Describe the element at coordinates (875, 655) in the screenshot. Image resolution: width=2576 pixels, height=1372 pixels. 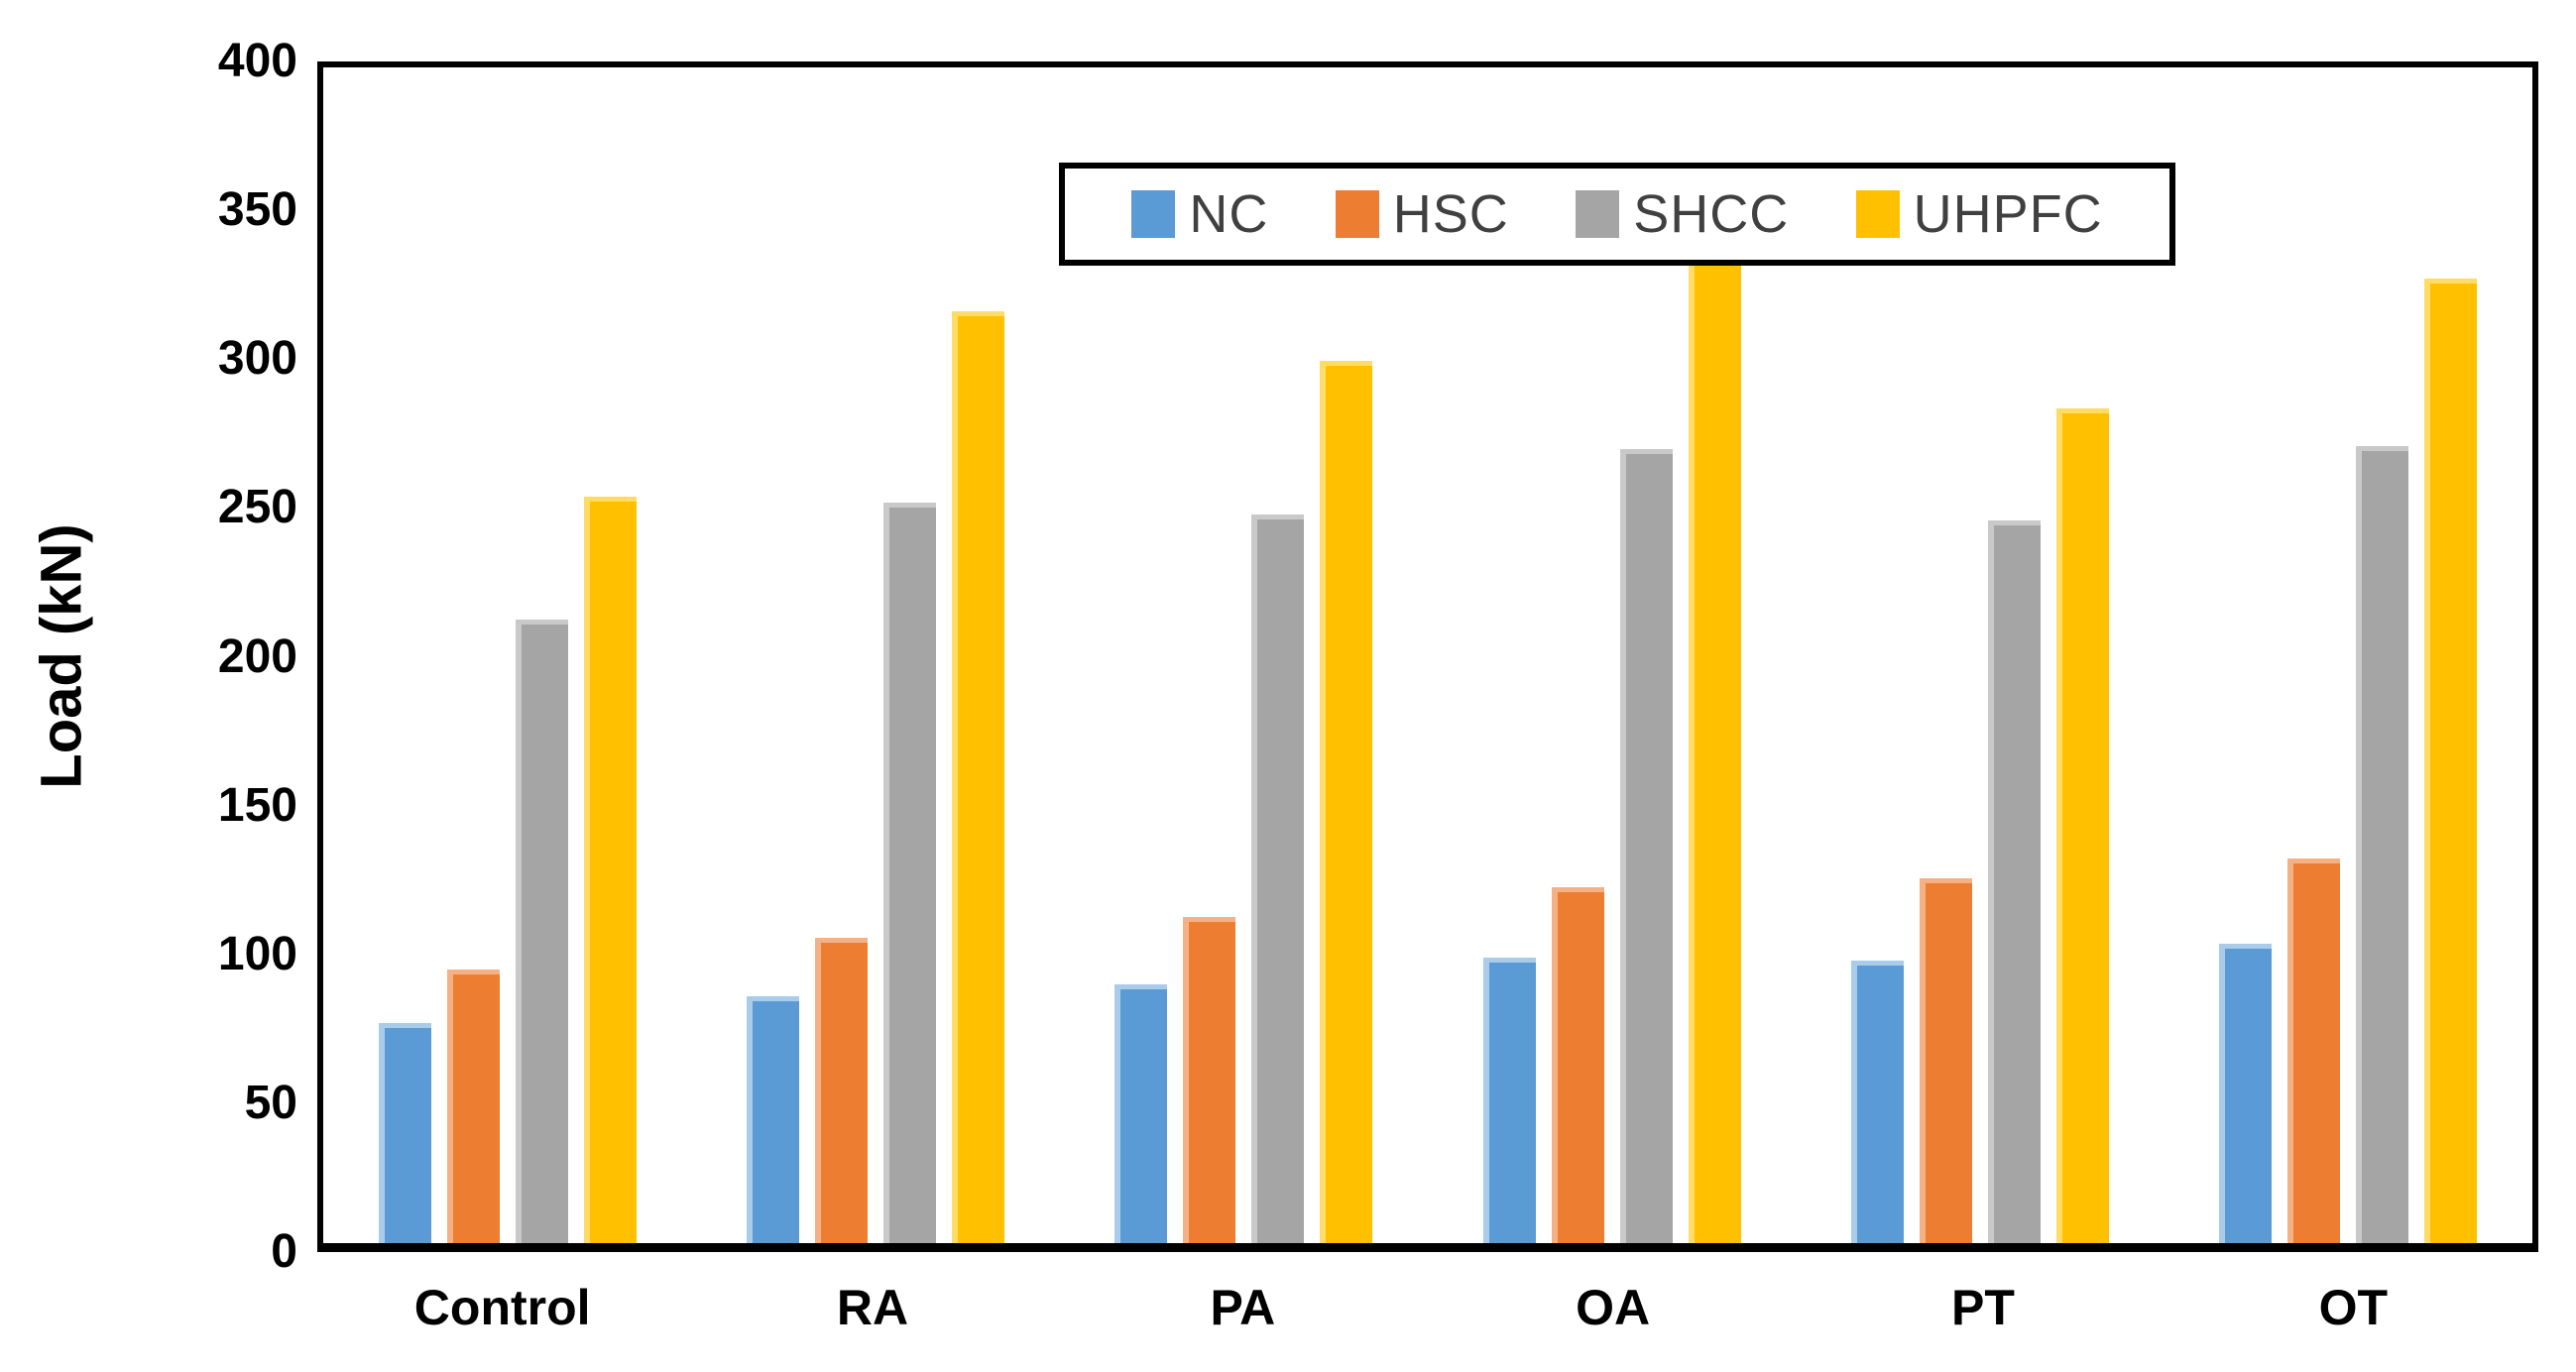
I see `bar-group-ra` at that location.